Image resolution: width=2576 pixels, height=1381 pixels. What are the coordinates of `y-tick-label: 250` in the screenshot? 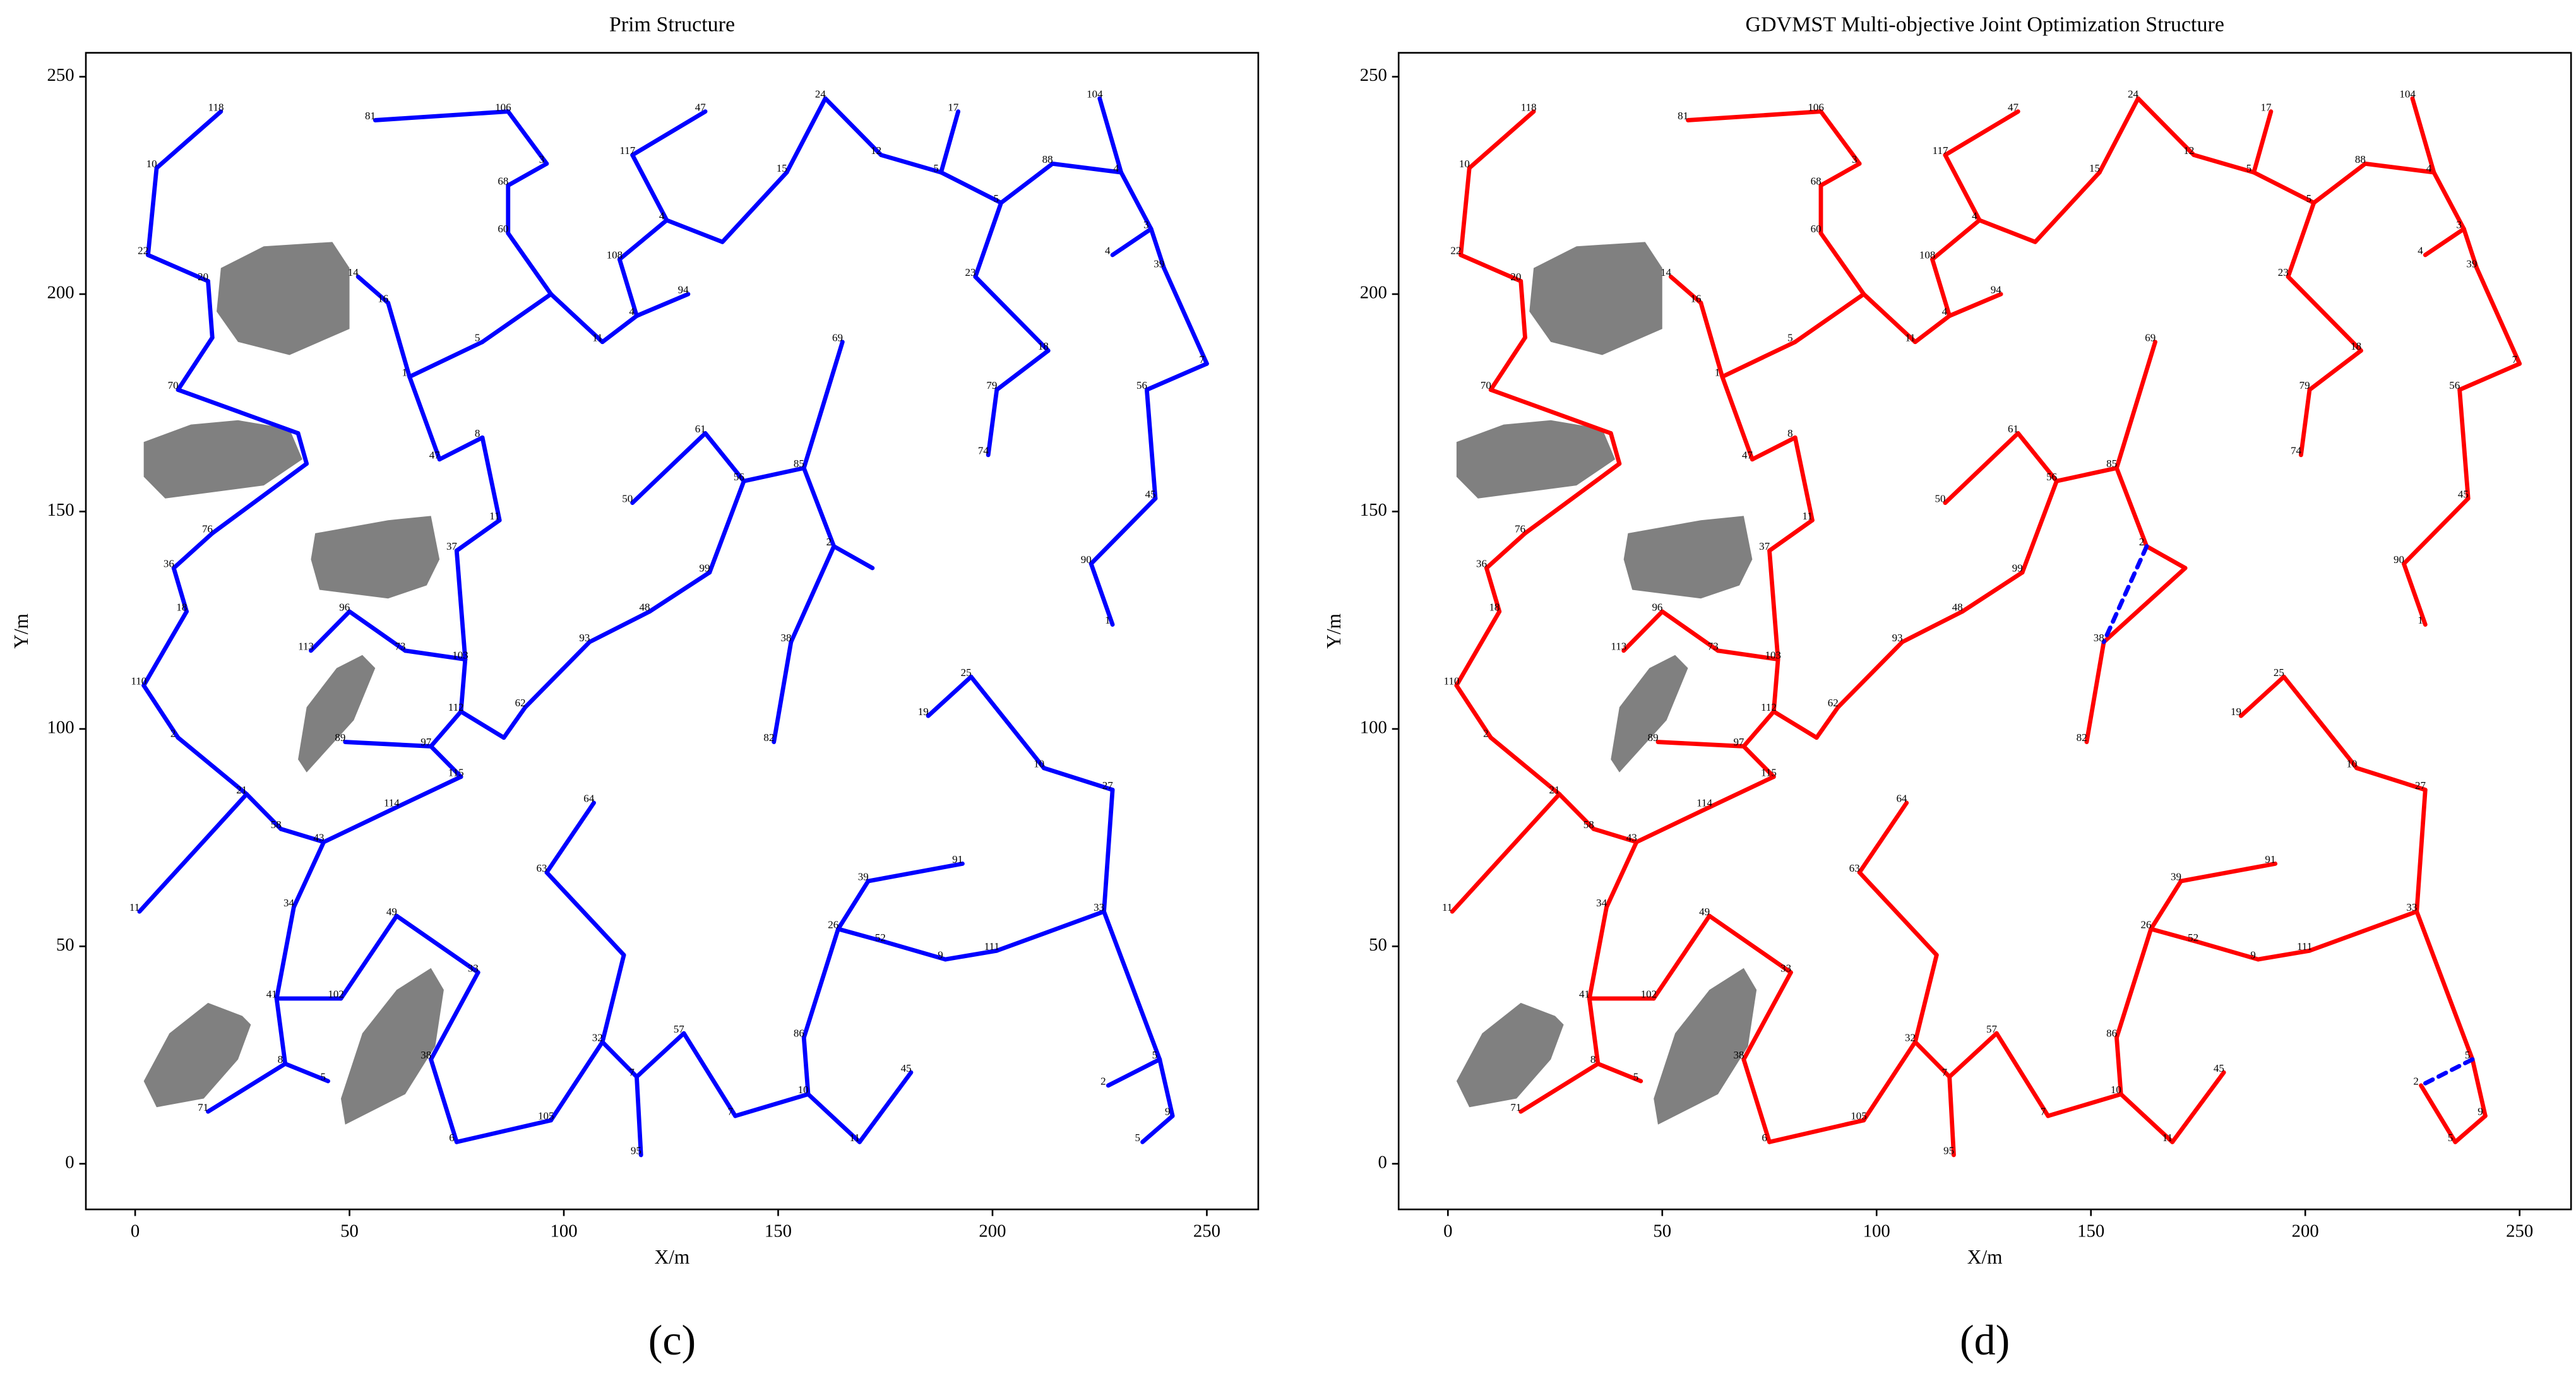 It's located at (1373, 75).